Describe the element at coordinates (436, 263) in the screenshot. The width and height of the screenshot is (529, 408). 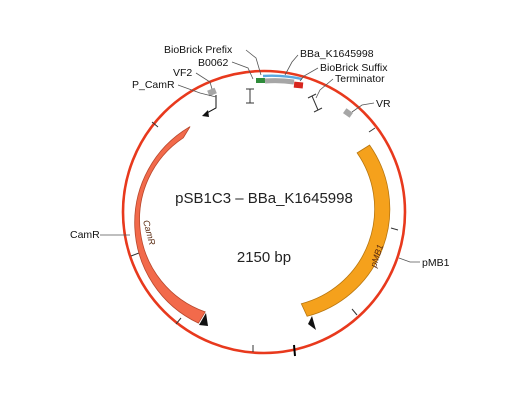
I see `label-pmb1: pMB1` at that location.